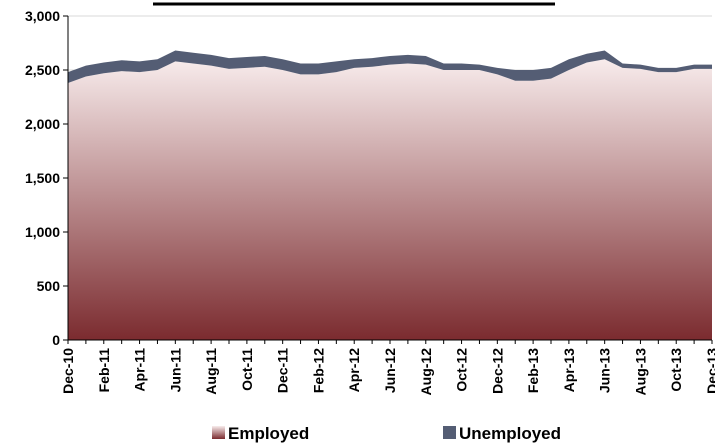  Describe the element at coordinates (640, 372) in the screenshot. I see `x-tick-label: Aug-13` at that location.